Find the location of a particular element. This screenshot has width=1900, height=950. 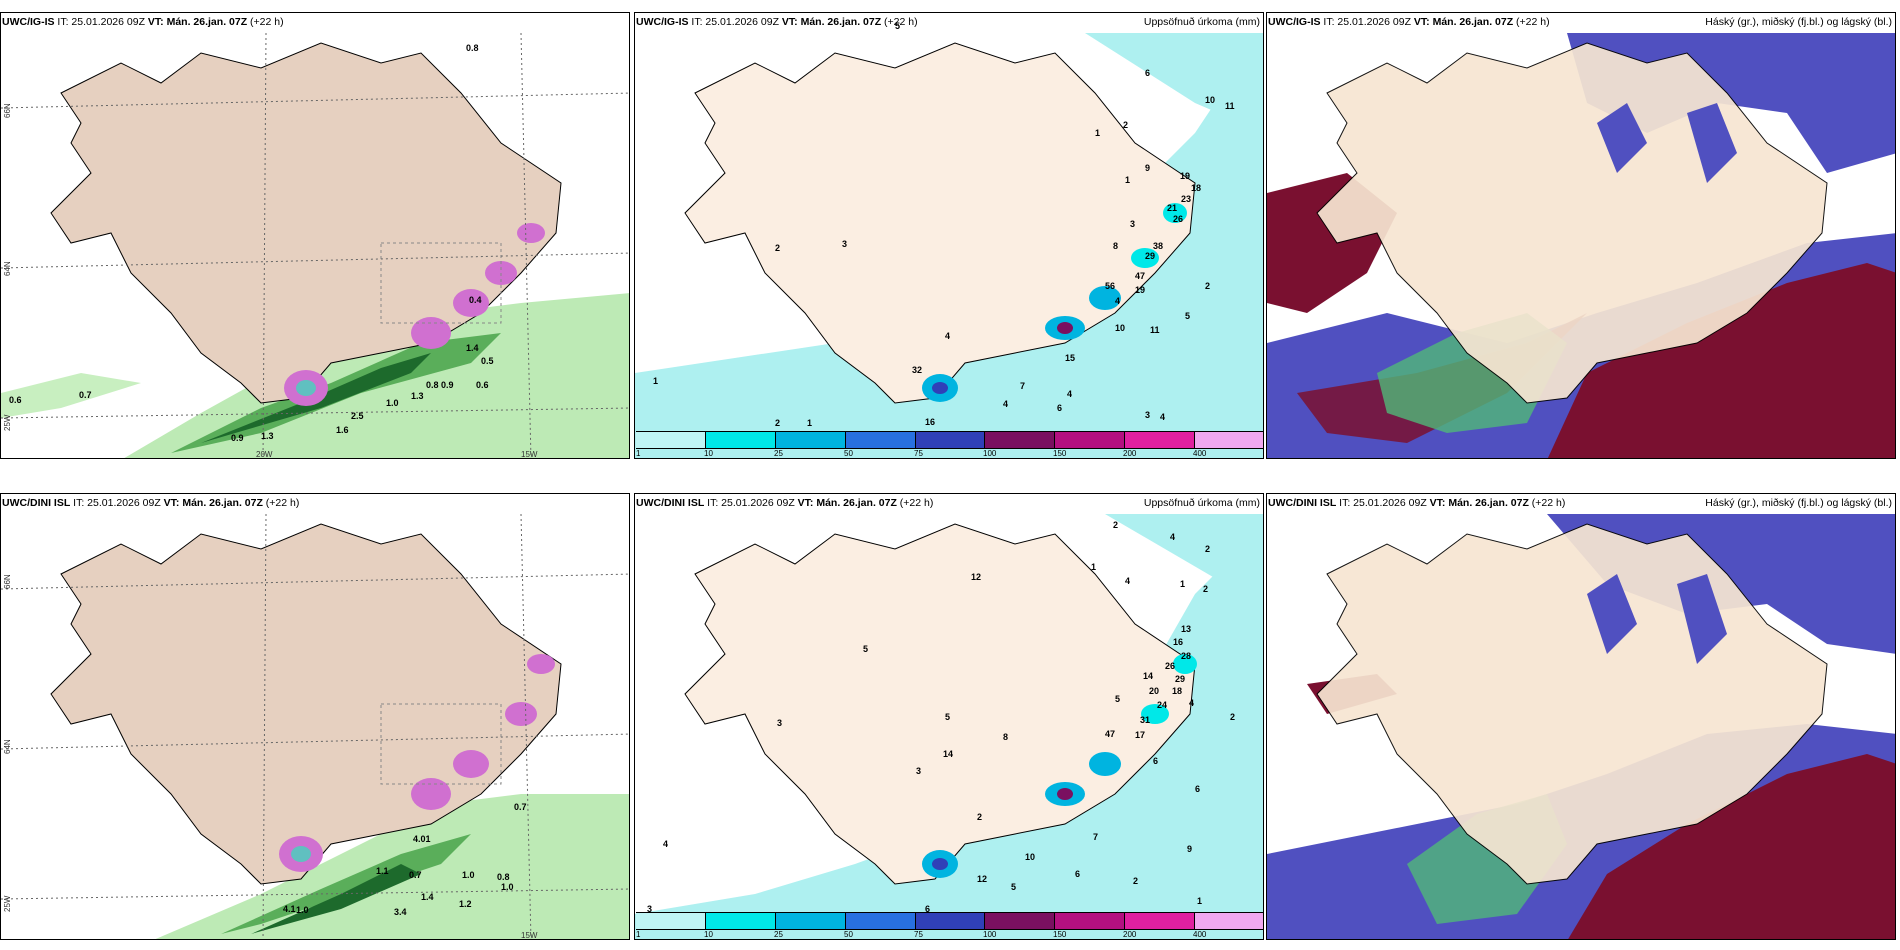

precip-label: 20 is located at coordinates (1154, 691).